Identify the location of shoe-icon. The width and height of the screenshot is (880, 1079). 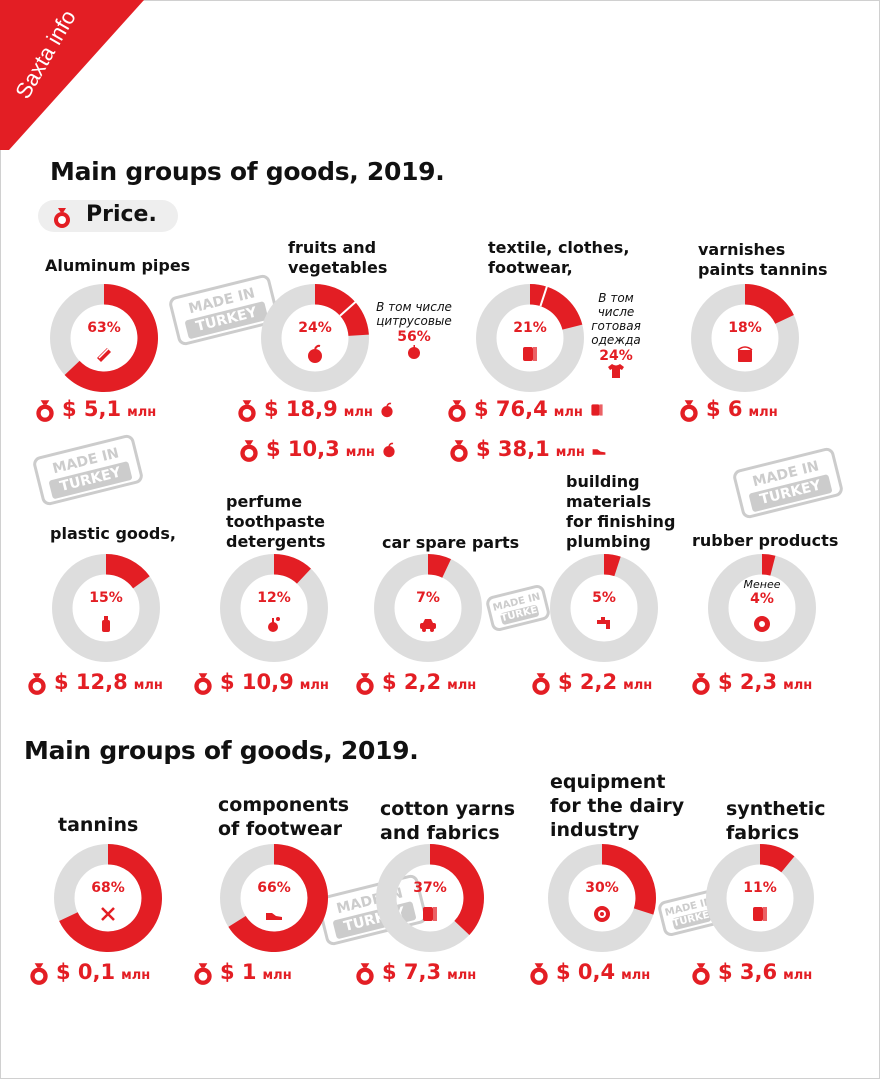
(599, 452).